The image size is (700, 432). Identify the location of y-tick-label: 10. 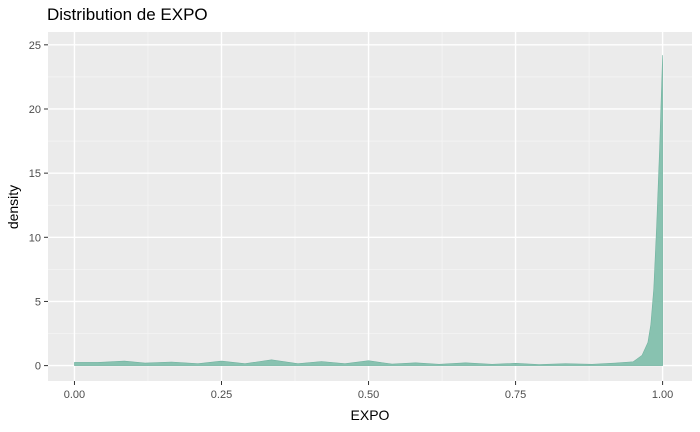
(35, 238).